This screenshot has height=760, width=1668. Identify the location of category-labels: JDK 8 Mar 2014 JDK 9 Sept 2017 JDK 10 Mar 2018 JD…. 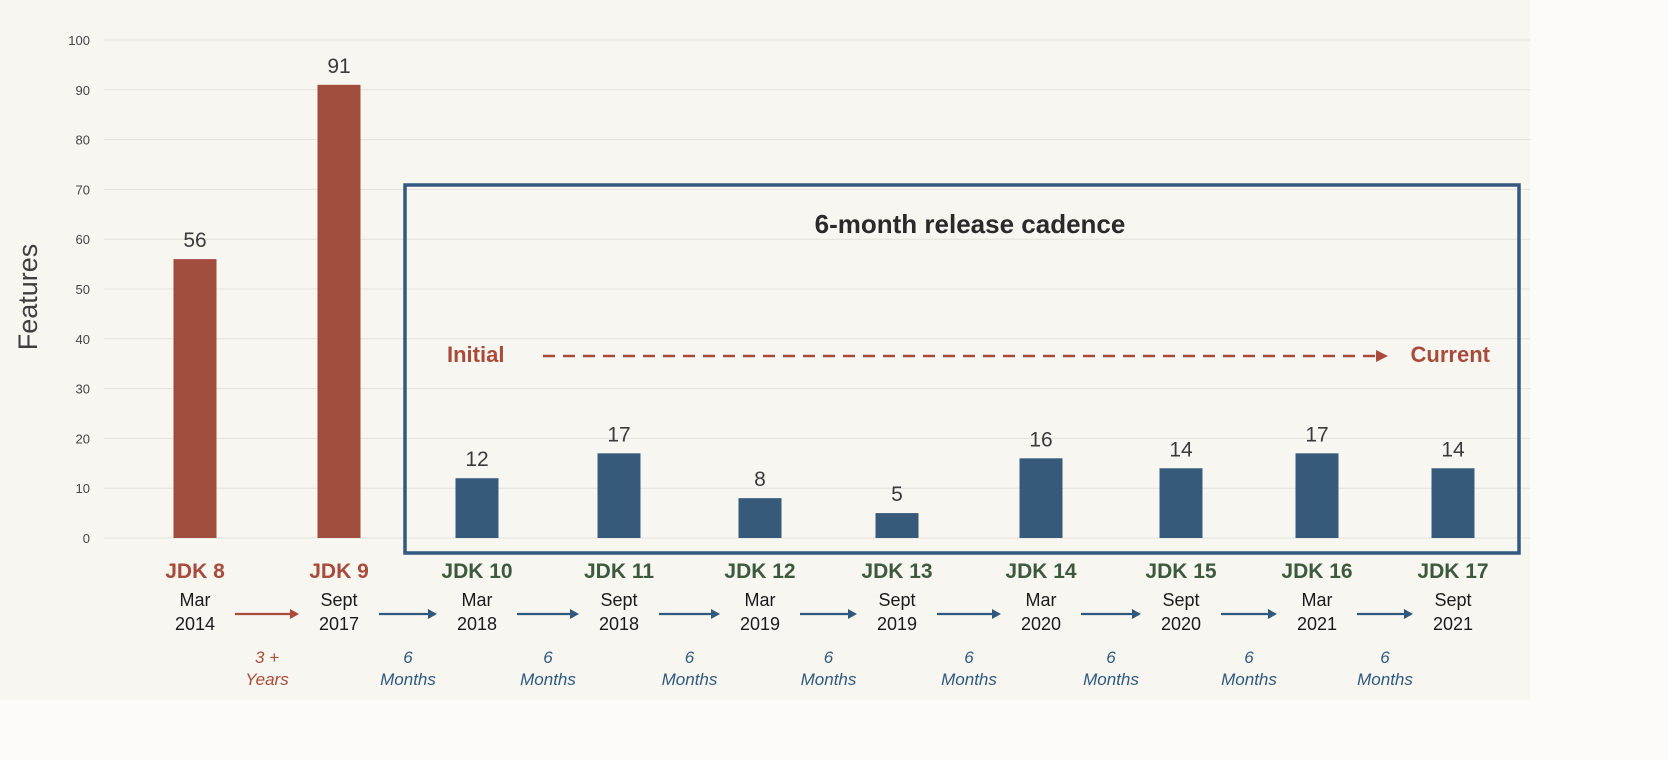
(826, 597).